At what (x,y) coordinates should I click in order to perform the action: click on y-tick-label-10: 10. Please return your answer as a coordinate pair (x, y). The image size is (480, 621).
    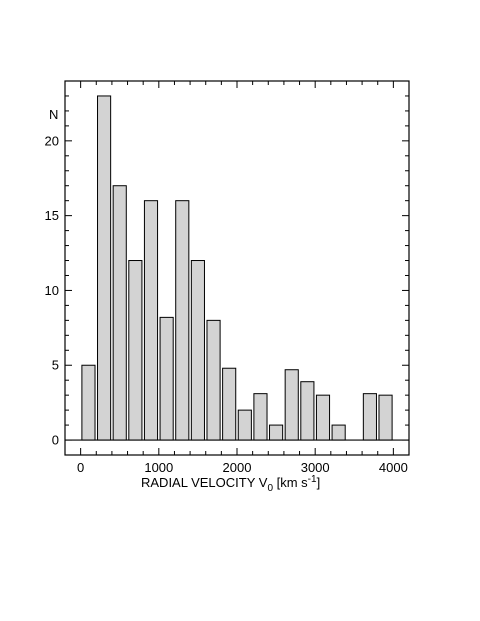
    Looking at the image, I should click on (52, 290).